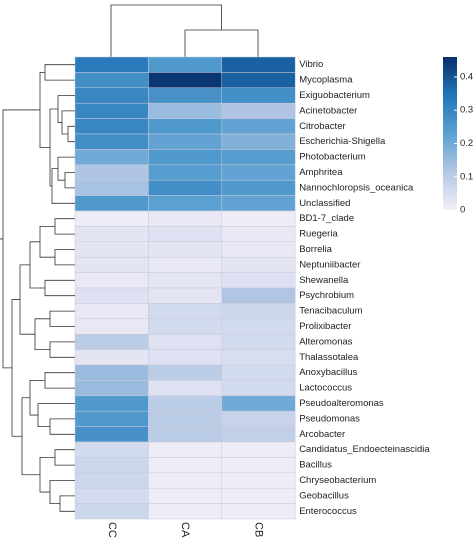 This screenshot has width=474, height=543. Describe the element at coordinates (324, 280) in the screenshot. I see `row-label: Shewanella` at that location.